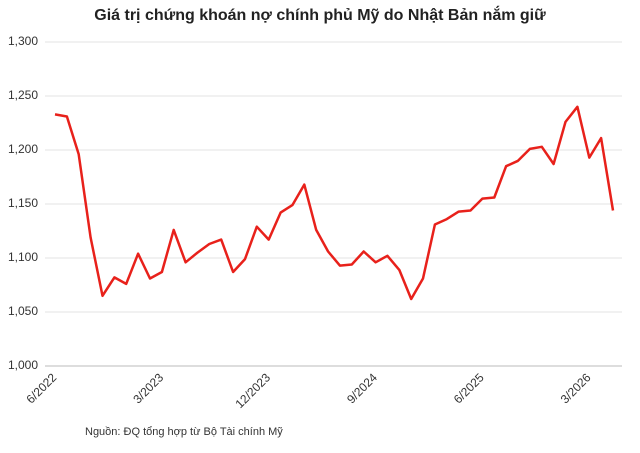 This screenshot has width=640, height=453. Describe the element at coordinates (148, 388) in the screenshot. I see `x-tick-label: 3/2023` at that location.